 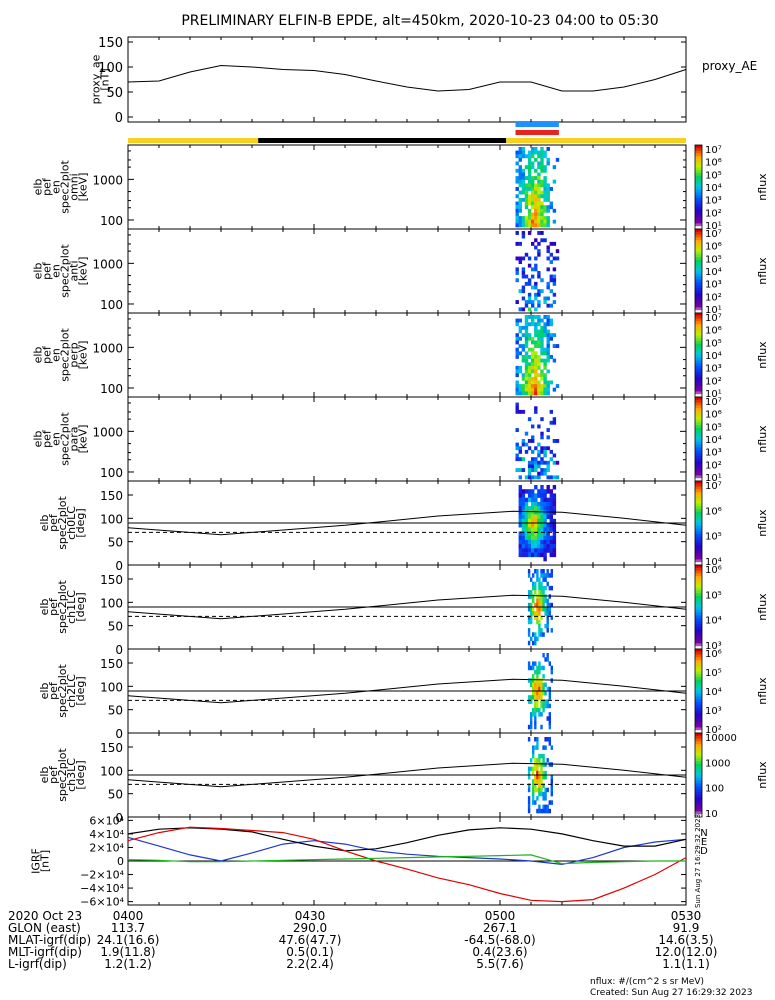 I want to click on en_perp-colorbar-label: nflux, so click(x=762, y=355).